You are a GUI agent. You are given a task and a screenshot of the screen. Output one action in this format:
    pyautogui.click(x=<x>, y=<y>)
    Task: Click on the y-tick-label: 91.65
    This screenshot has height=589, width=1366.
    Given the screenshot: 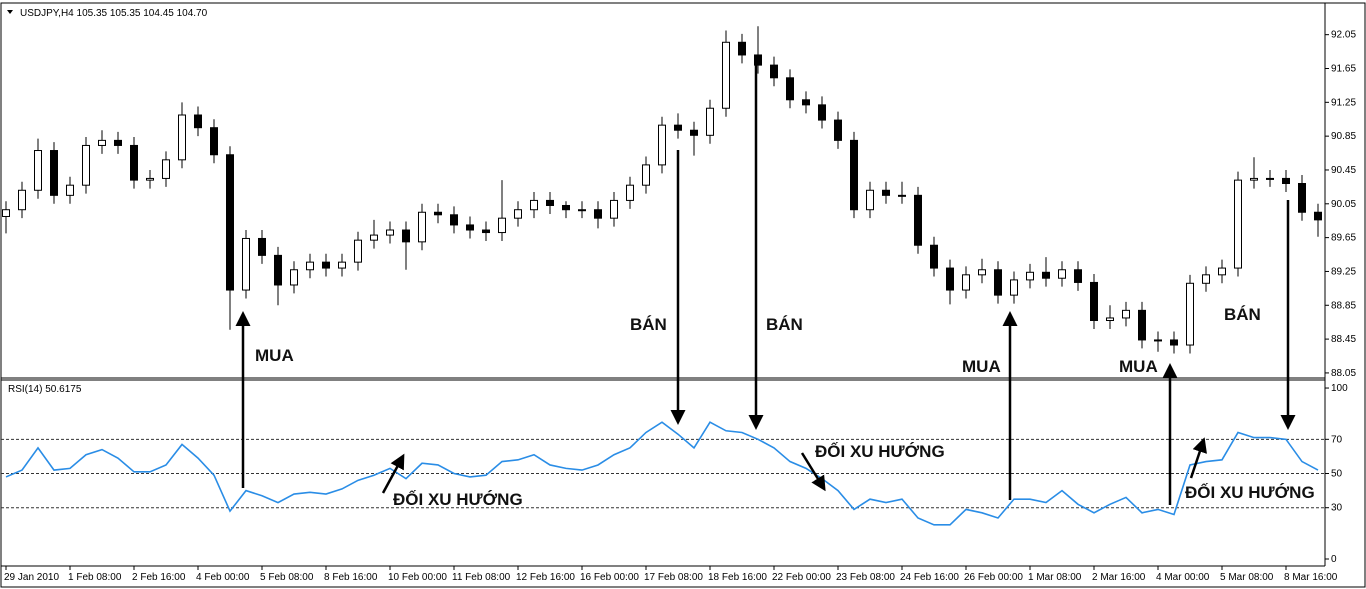 What is the action you would take?
    pyautogui.click(x=1343, y=68)
    